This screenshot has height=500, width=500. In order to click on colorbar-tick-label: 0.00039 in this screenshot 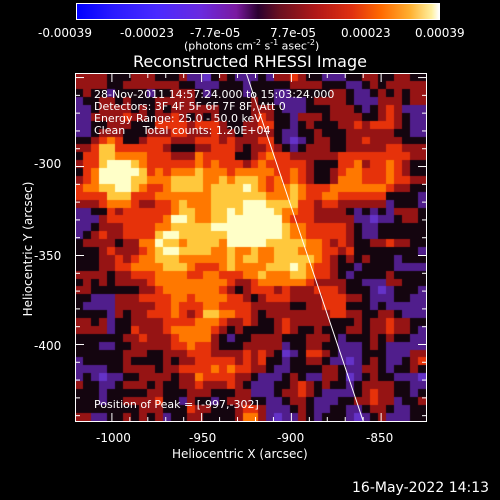, I will do `click(440, 33)`.